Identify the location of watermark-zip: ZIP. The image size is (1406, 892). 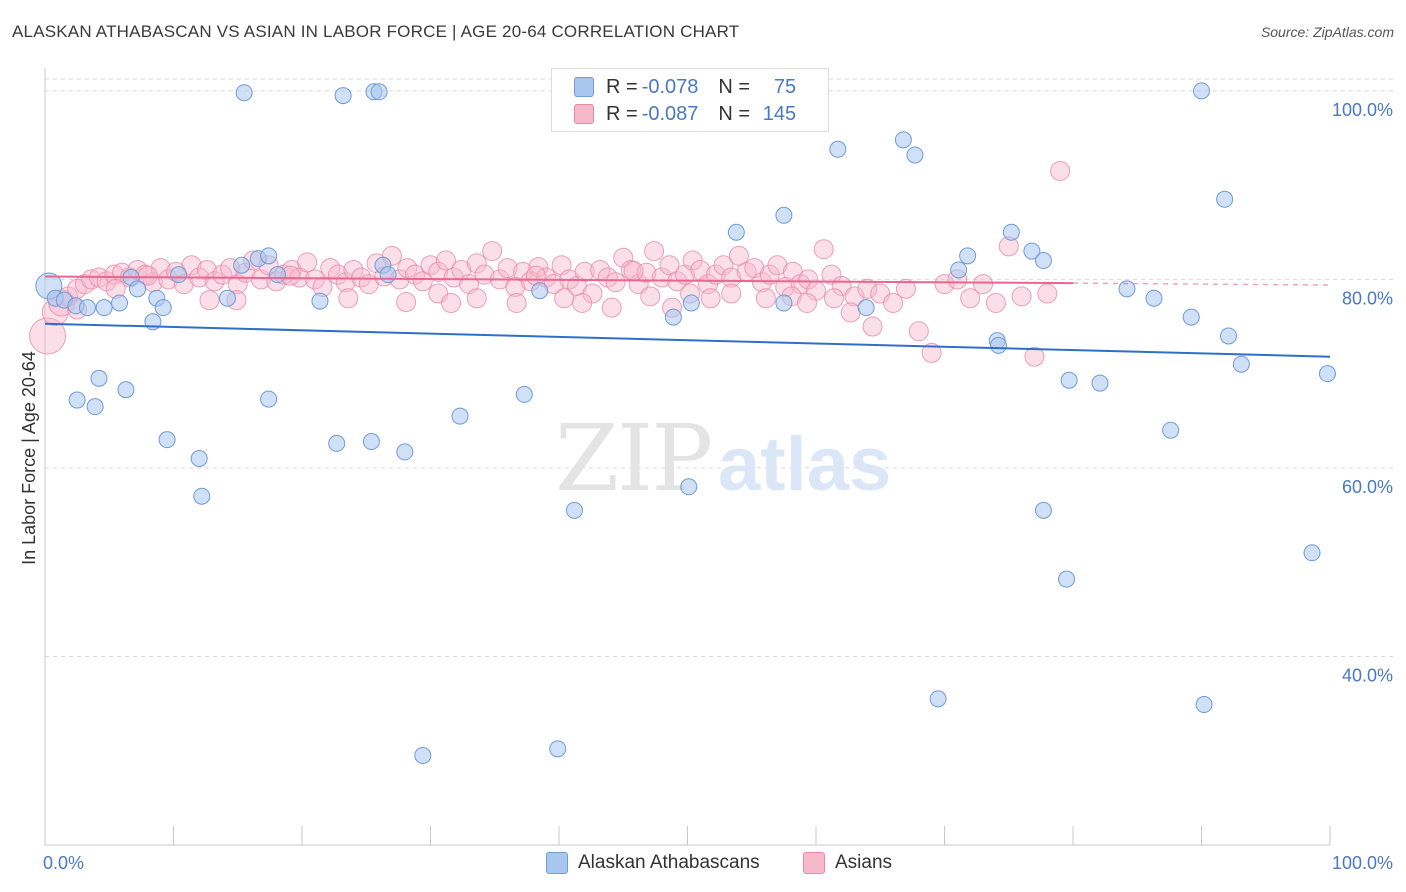
(633, 458).